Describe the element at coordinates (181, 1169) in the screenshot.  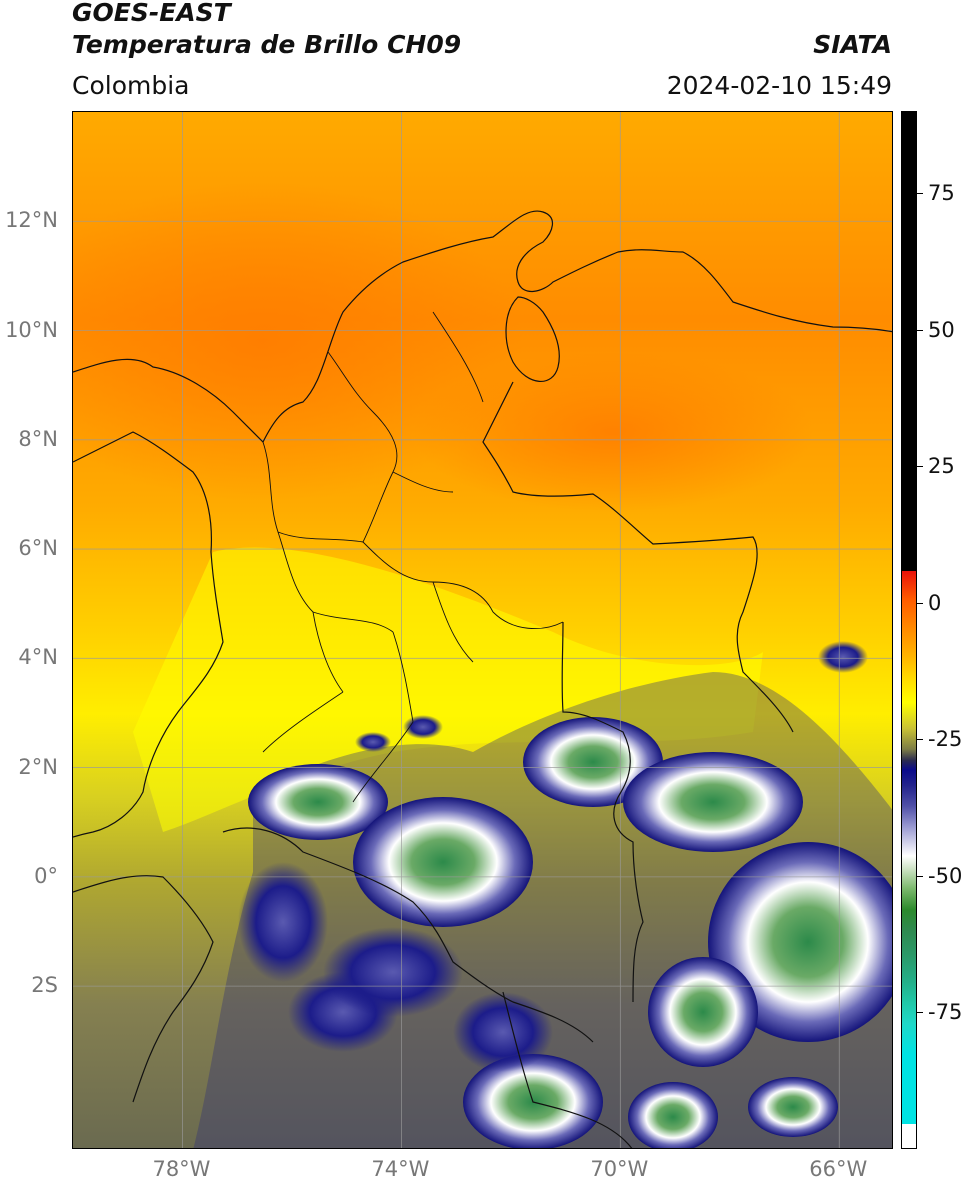
I see `longitude-label: 78°W` at that location.